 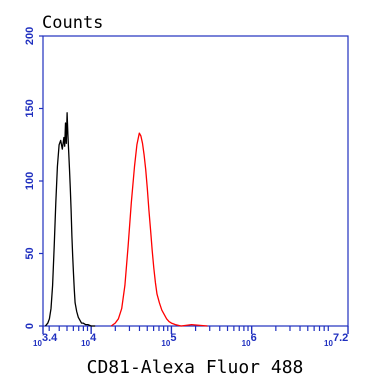 I want to click on y-axis: 0 50 100 150 200, so click(x=33, y=178).